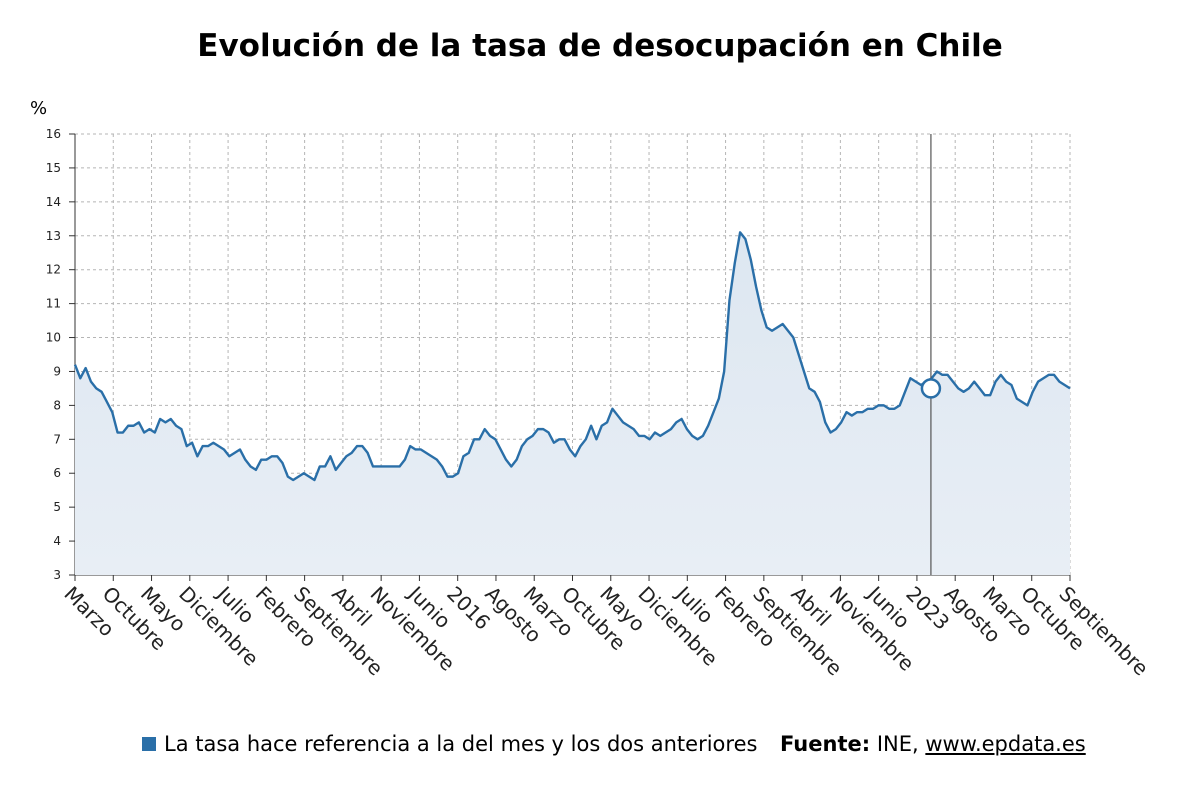 The image size is (1200, 800). What do you see at coordinates (57, 439) in the screenshot?
I see `y-tick-label: 7` at bounding box center [57, 439].